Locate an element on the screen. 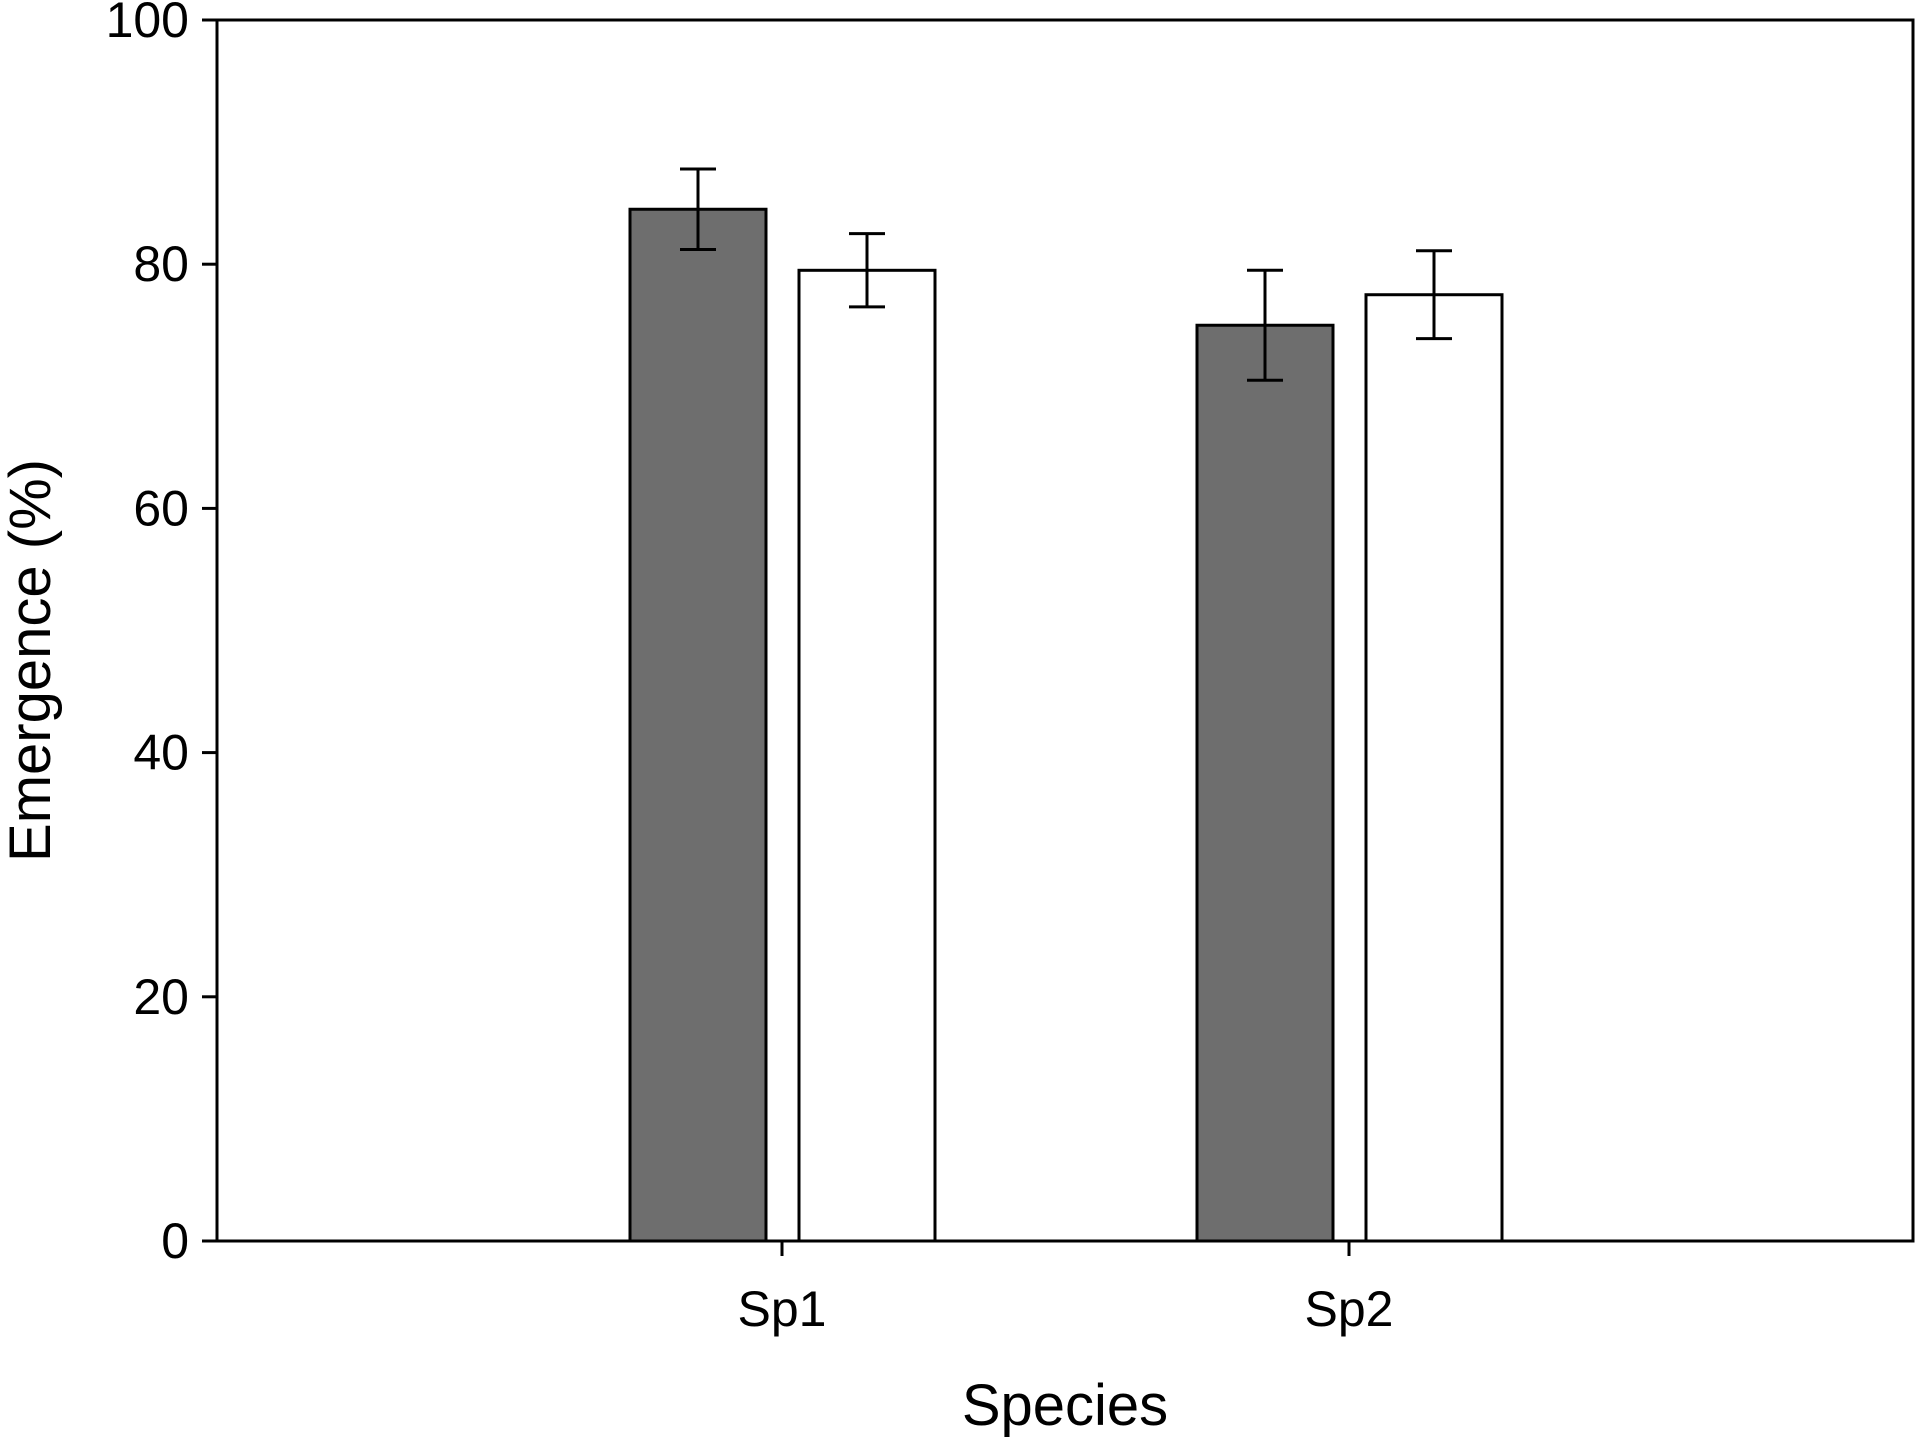 This screenshot has height=1445, width=1916. y-tick-label: 80 is located at coordinates (161, 264).